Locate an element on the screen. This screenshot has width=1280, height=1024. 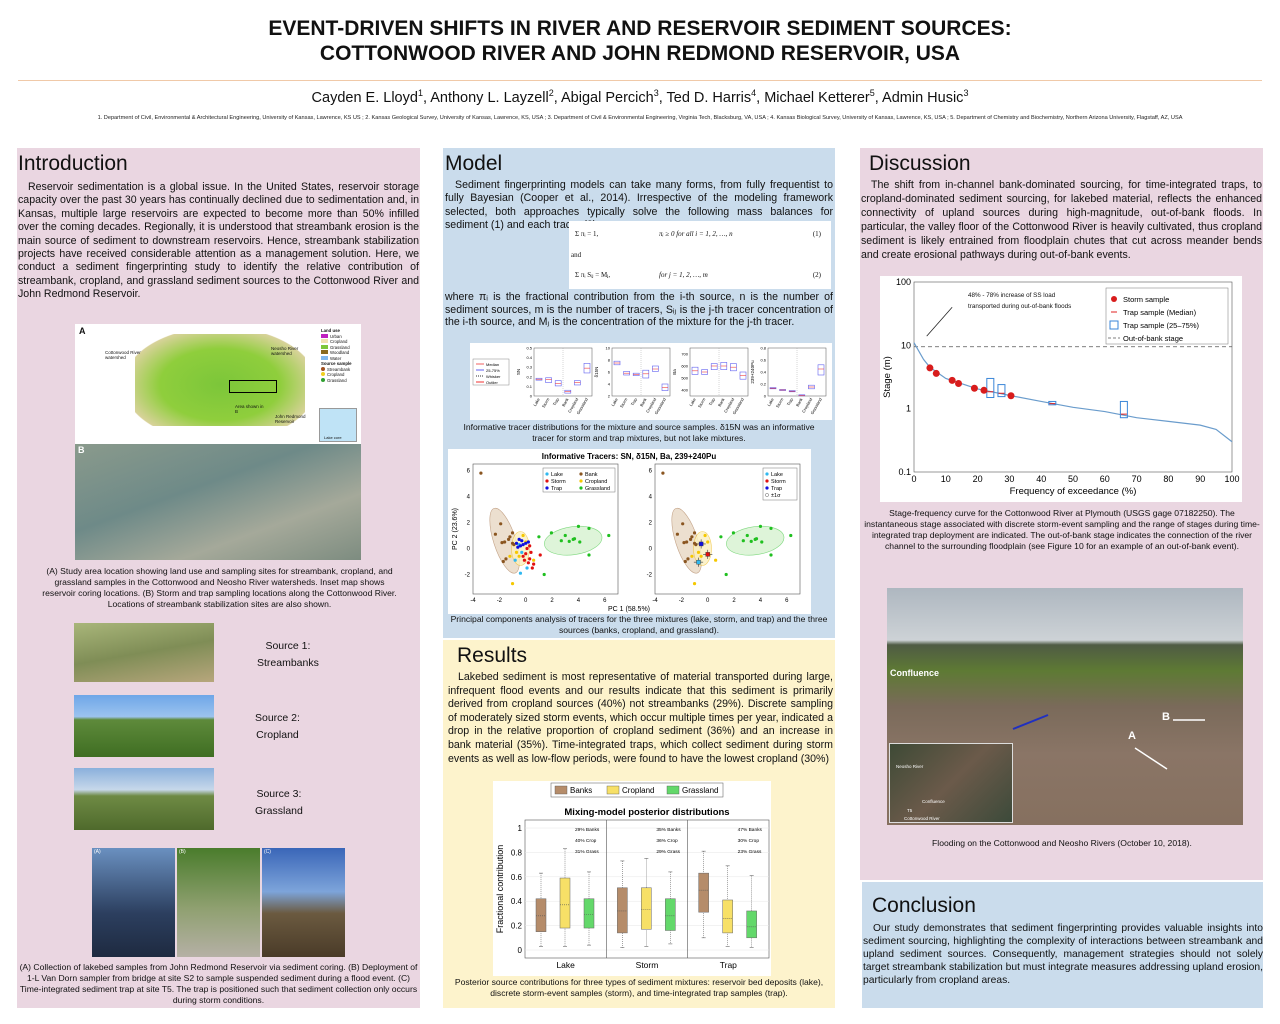
legend-label: Lake is located at coordinates (557, 475).